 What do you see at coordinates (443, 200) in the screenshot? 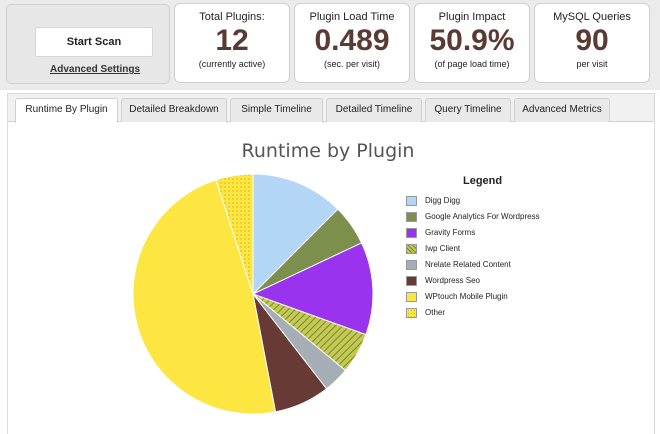
I see `legend-label: Digg Digg` at bounding box center [443, 200].